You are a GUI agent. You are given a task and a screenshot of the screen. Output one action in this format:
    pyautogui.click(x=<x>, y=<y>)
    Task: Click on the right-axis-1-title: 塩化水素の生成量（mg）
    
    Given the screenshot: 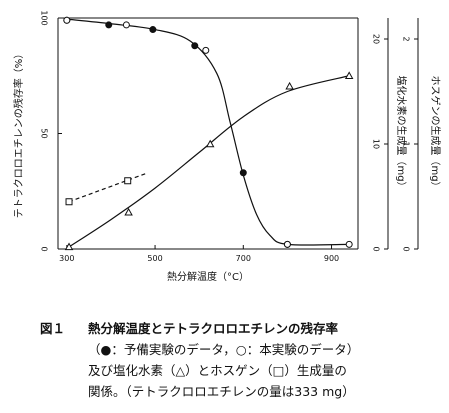 What is the action you would take?
    pyautogui.click(x=401, y=133)
    